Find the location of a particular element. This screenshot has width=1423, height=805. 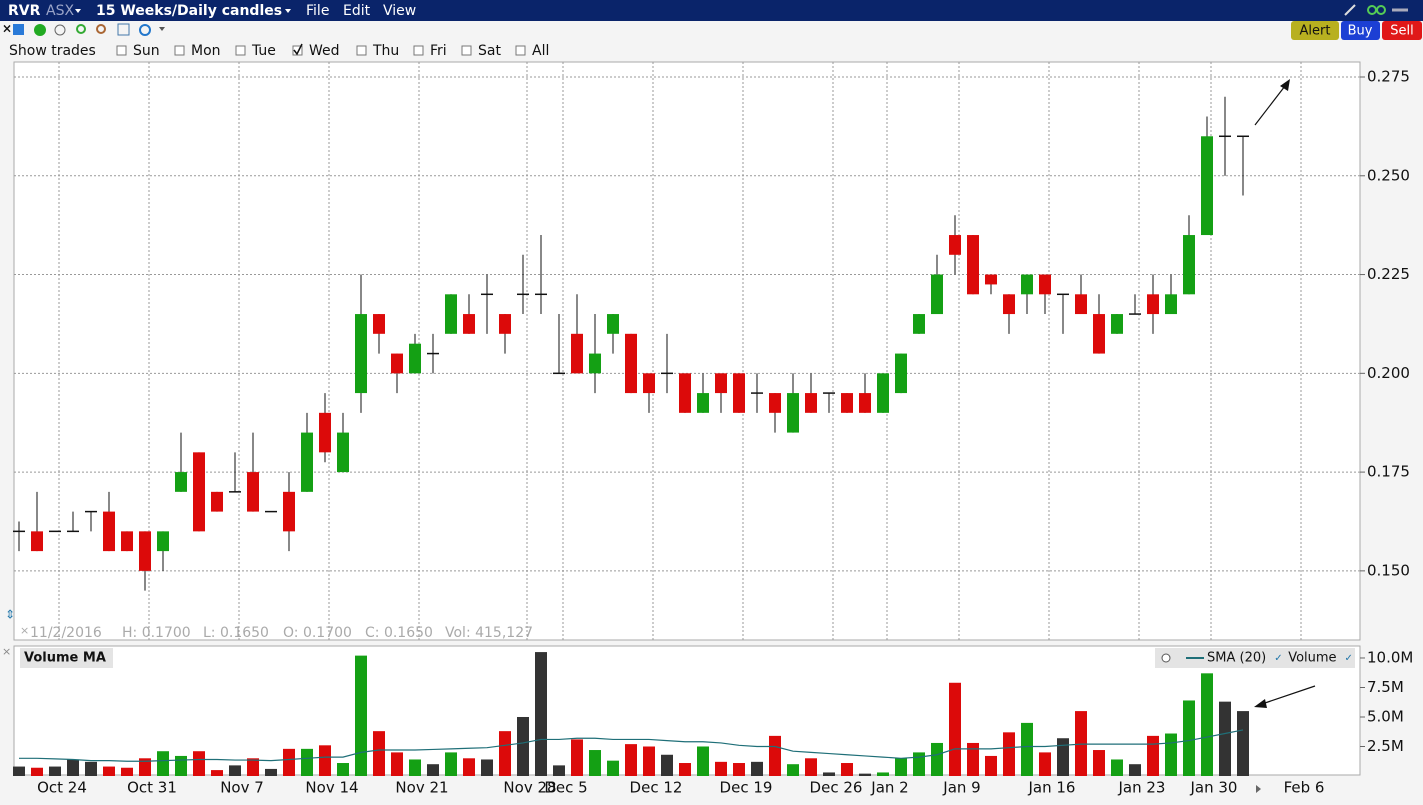

y-tick-label: 0.175 is located at coordinates (1388, 472).